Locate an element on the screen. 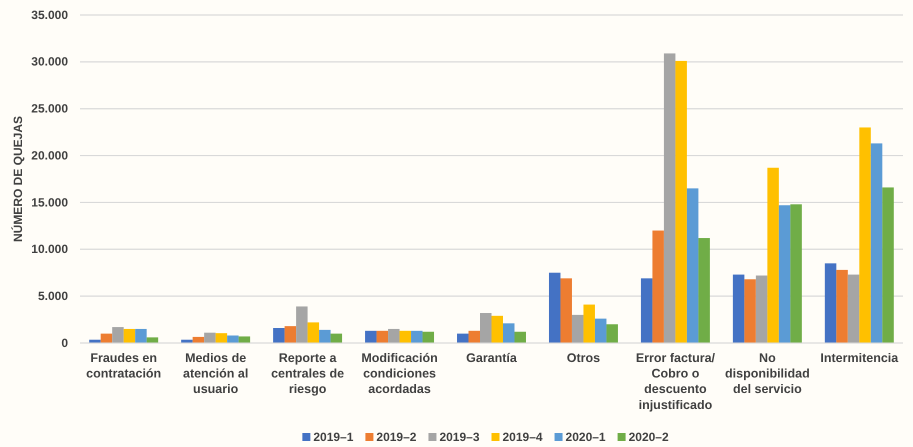  legend-label: 2019–3 is located at coordinates (459, 437).